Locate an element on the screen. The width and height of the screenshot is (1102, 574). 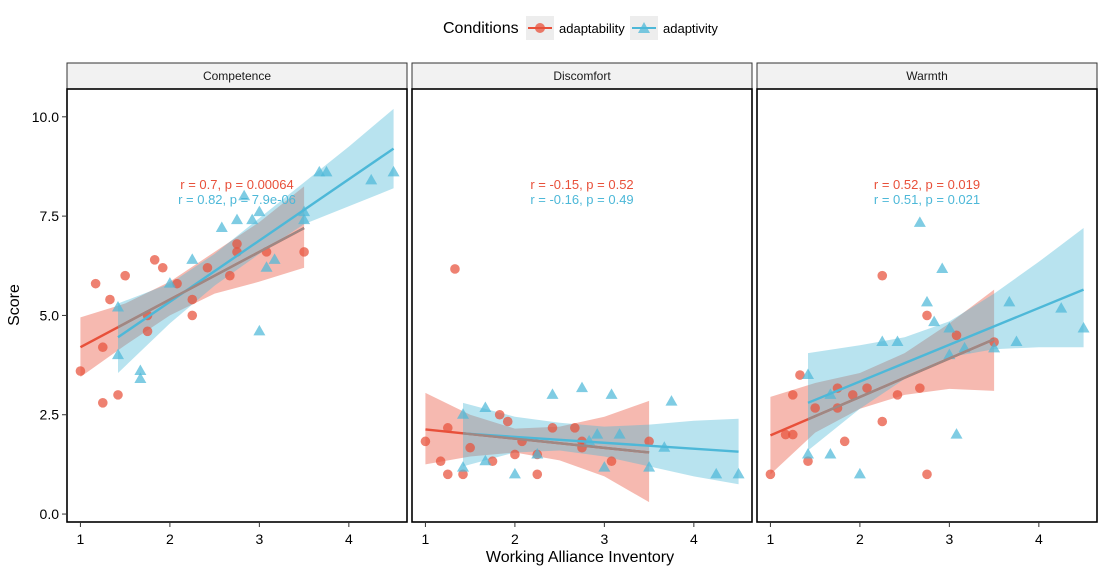
confidence-band-adaptivity is located at coordinates (946, 339).